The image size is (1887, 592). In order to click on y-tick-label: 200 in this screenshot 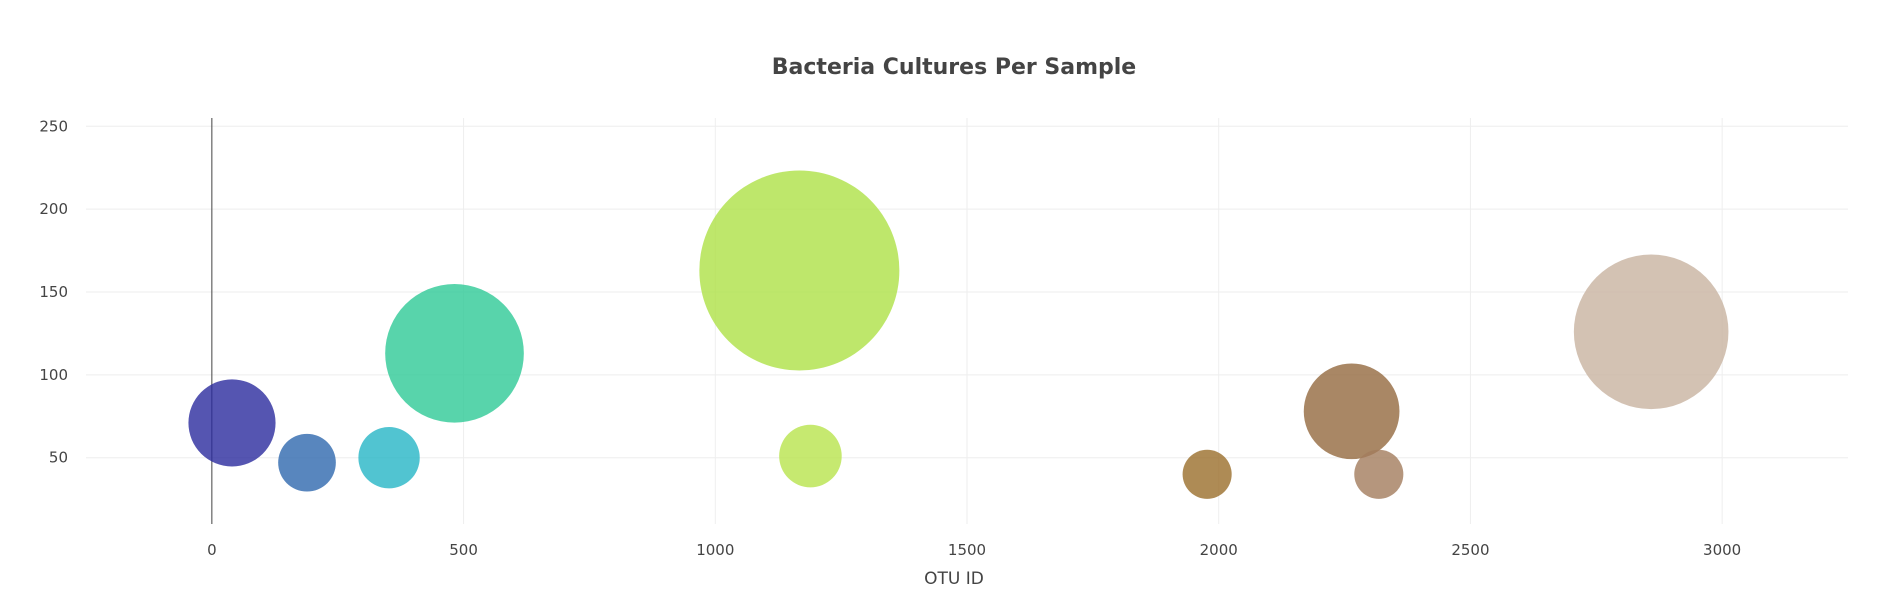, I will do `click(53, 209)`.